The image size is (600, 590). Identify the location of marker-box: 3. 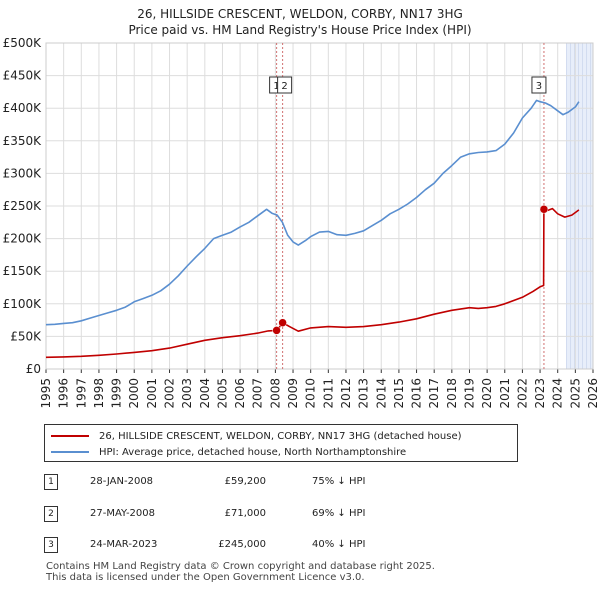
(539, 85).